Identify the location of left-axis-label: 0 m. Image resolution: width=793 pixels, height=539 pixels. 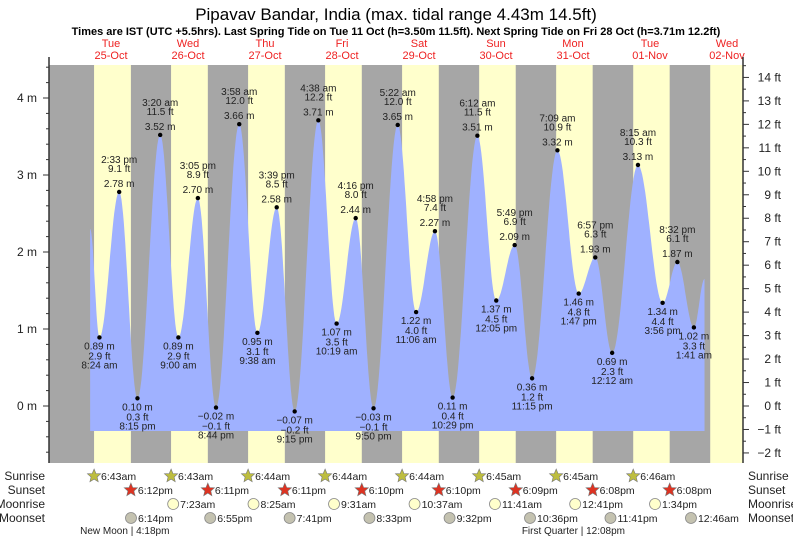
(27, 406).